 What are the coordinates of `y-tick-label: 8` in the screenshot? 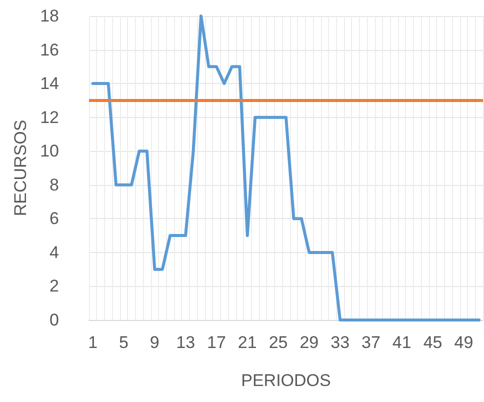 It's located at (54, 184).